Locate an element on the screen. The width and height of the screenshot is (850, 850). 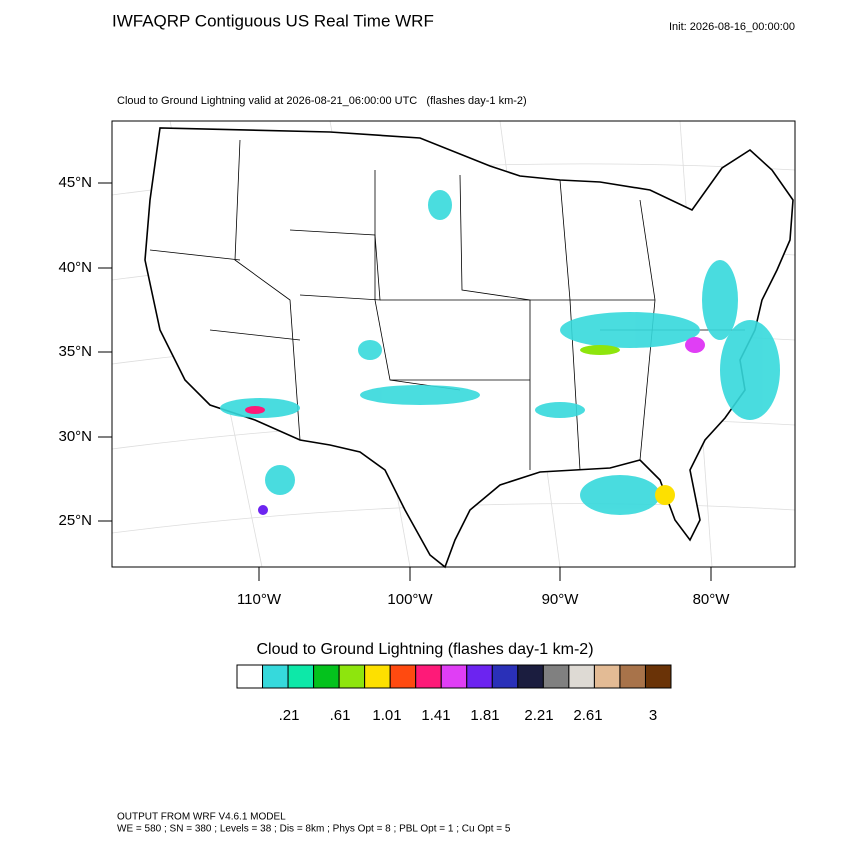
colorbar-label: 3 is located at coordinates (653, 715).